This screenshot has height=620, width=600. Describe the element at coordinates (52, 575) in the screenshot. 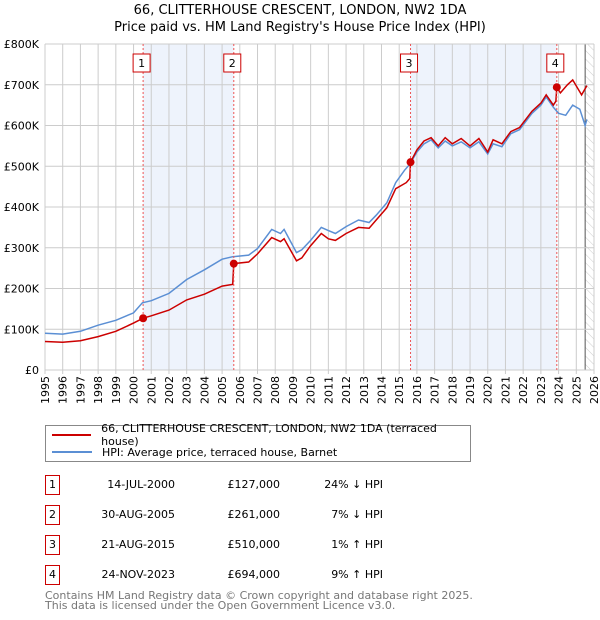

I see `sale-number: 4` at that location.